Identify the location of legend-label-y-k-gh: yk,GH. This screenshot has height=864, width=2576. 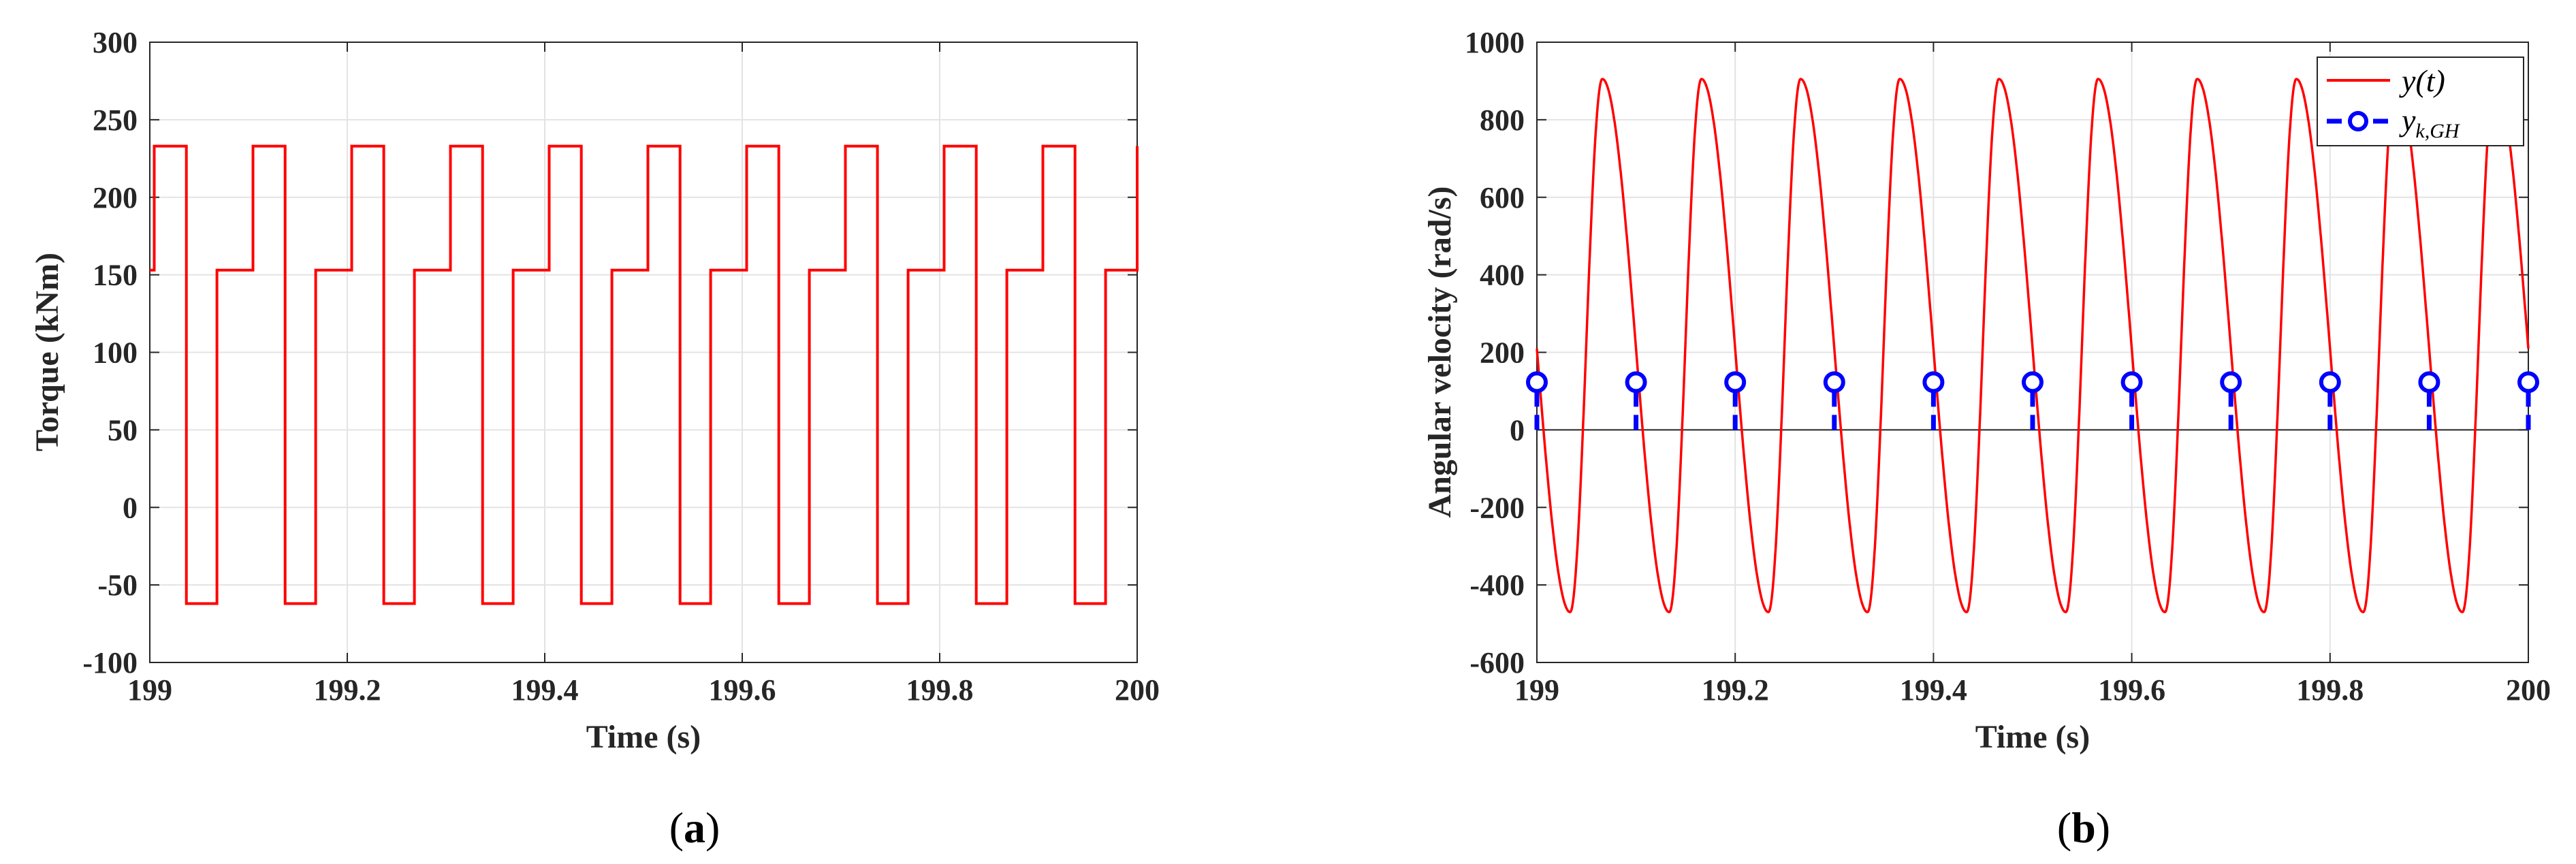
(2430, 122).